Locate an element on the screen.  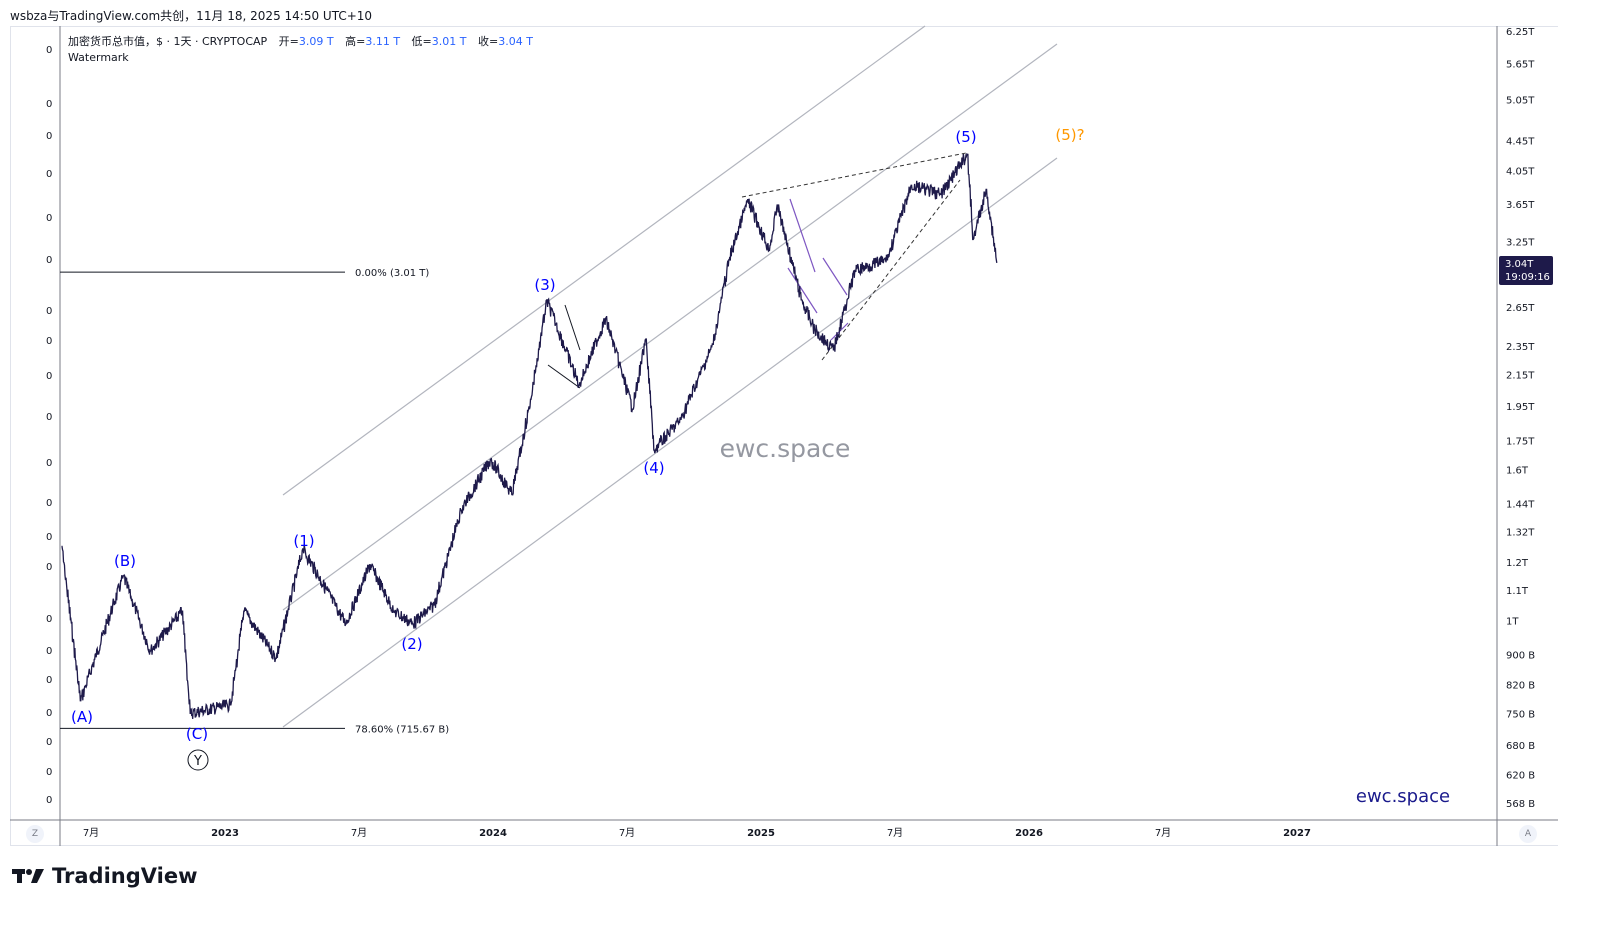
open-value: 3.09 T is located at coordinates (316, 41).